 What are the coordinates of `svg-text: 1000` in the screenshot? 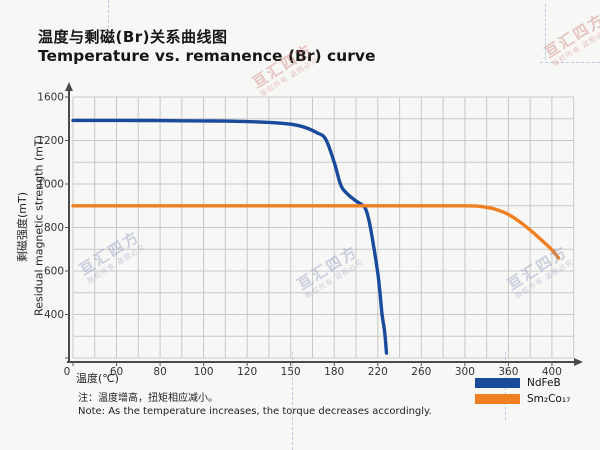 It's located at (50, 185).